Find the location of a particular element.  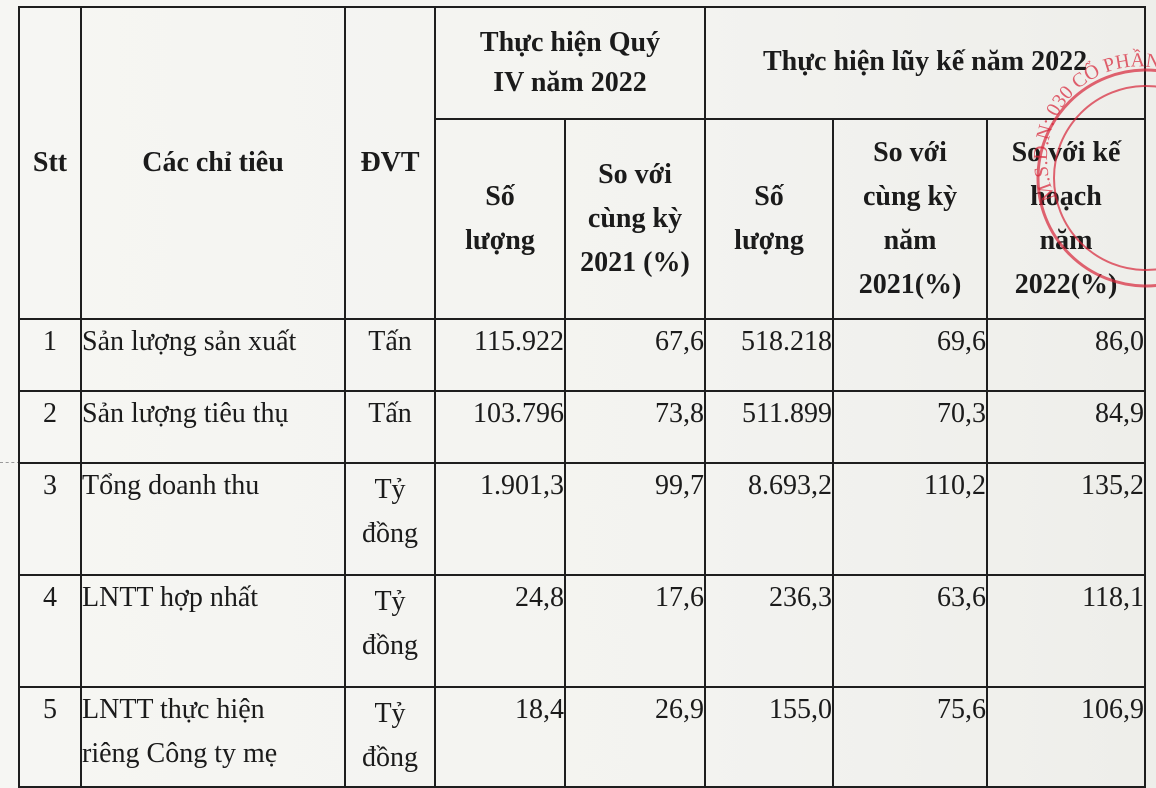

row-ytd-vs-prior: 110,2 is located at coordinates (910, 519).